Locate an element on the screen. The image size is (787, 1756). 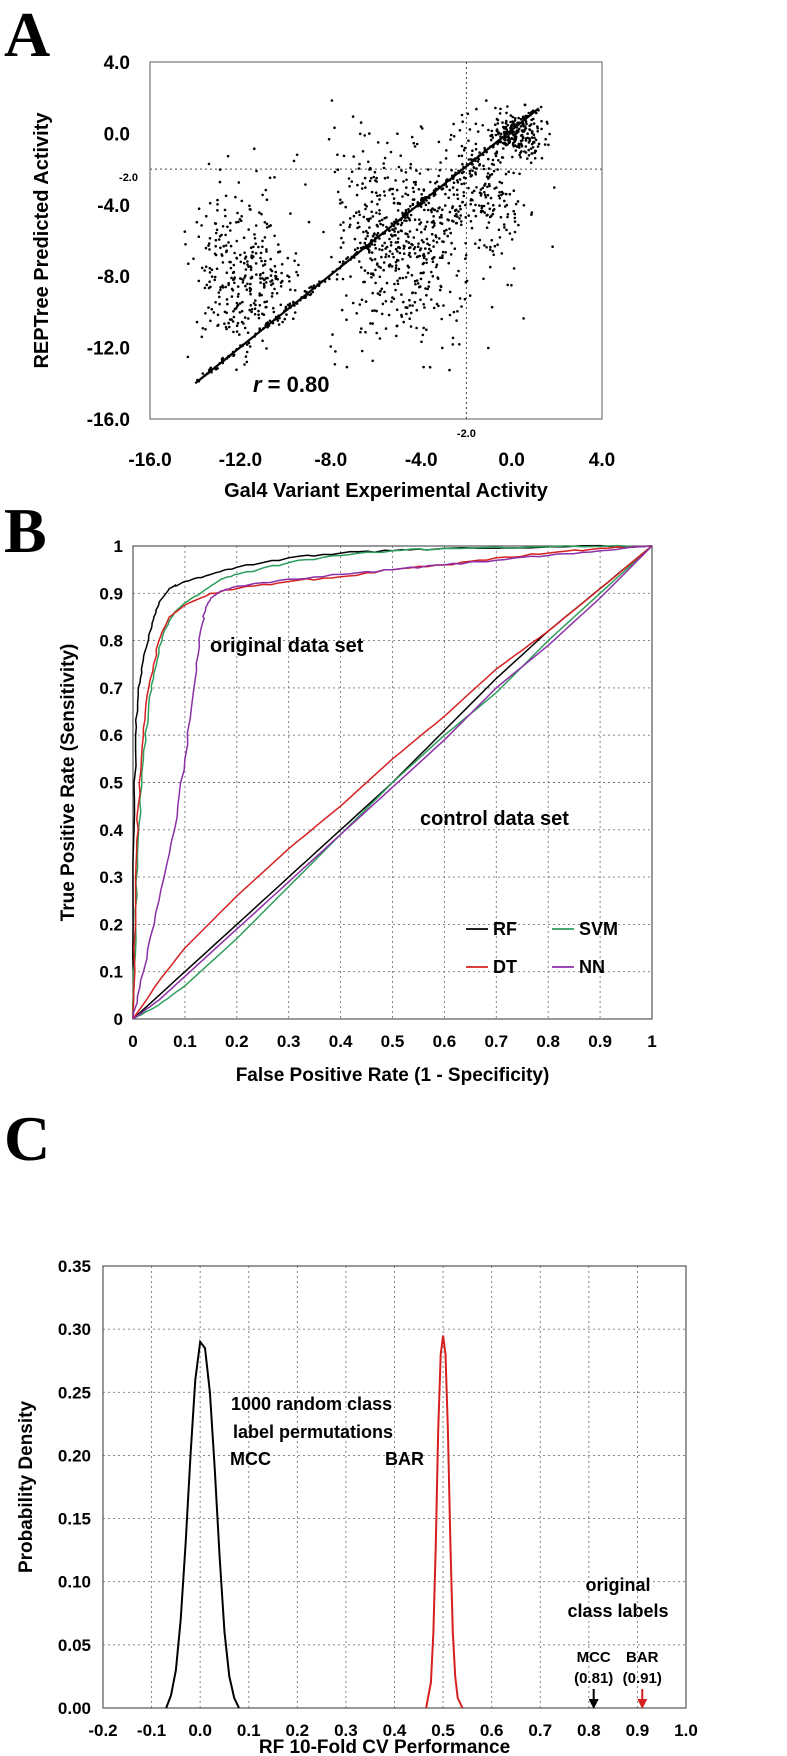
marker-value: (0.81) is located at coordinates (593, 1678).